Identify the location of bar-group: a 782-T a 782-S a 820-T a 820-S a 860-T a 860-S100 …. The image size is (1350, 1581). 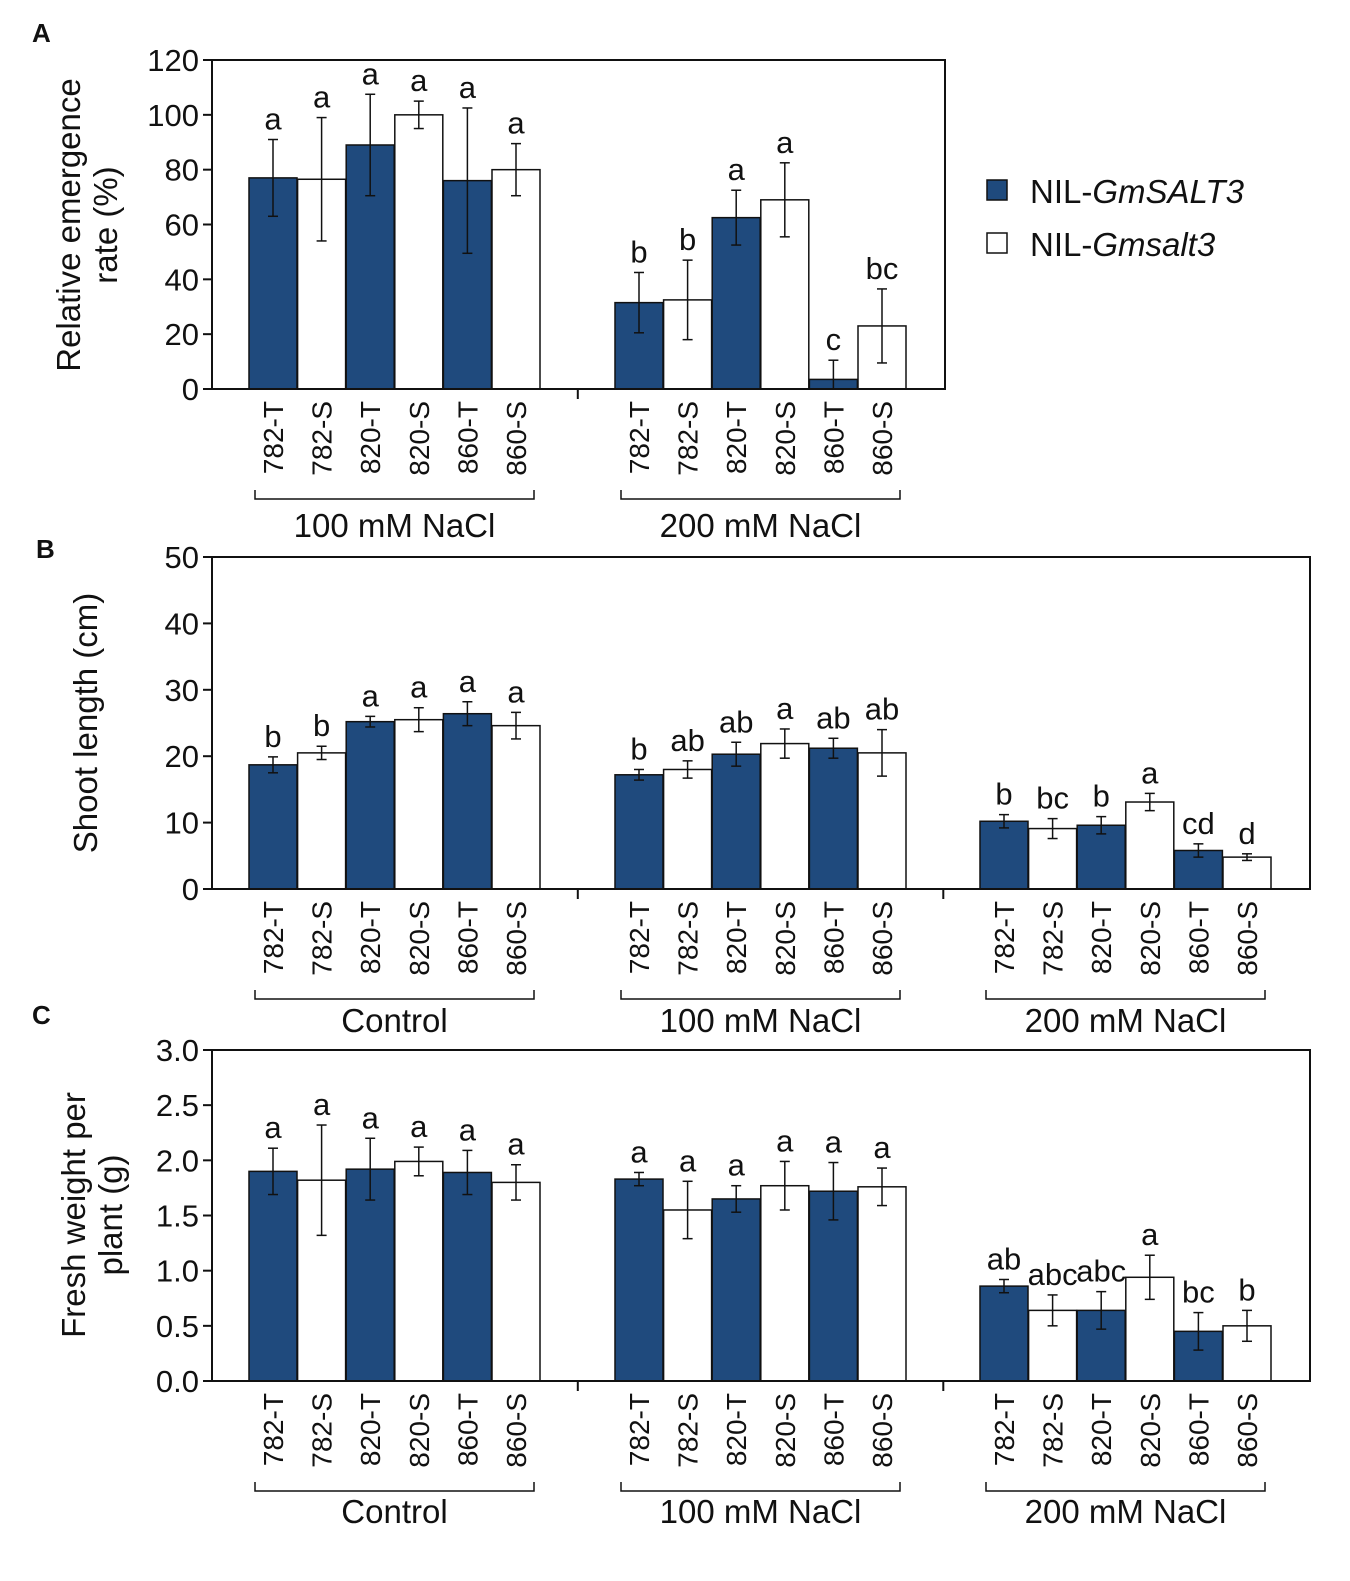
(394, 300).